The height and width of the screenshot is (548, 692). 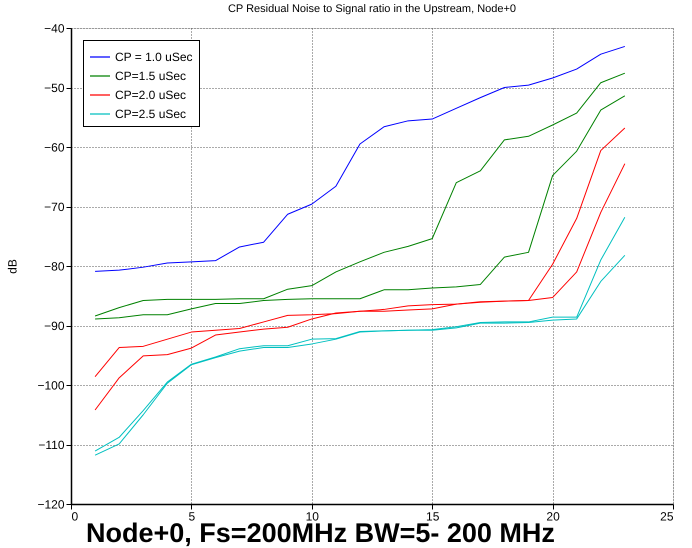 I want to click on y-tick-label: −40, so click(x=54, y=29).